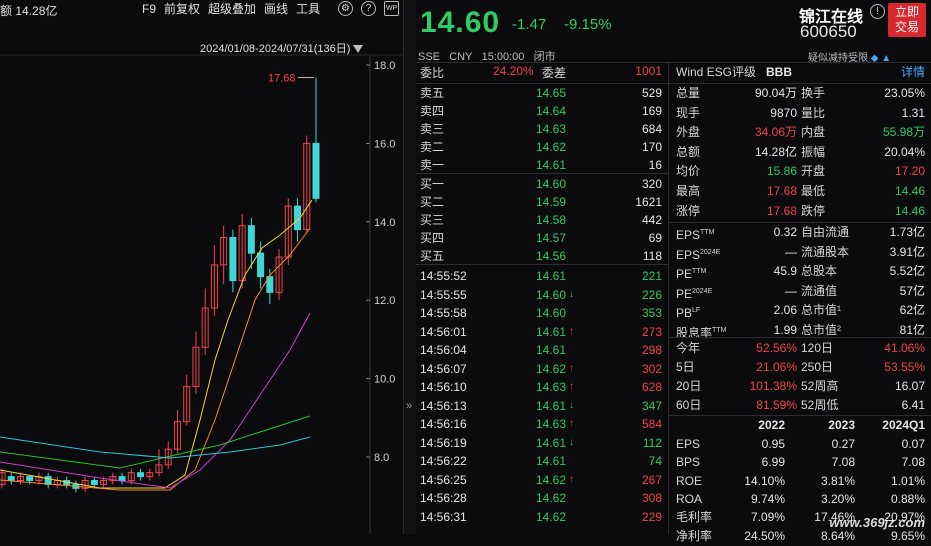 This screenshot has height=546, width=931. What do you see at coordinates (409, 406) in the screenshot?
I see `expand-arrow-icon: »` at bounding box center [409, 406].